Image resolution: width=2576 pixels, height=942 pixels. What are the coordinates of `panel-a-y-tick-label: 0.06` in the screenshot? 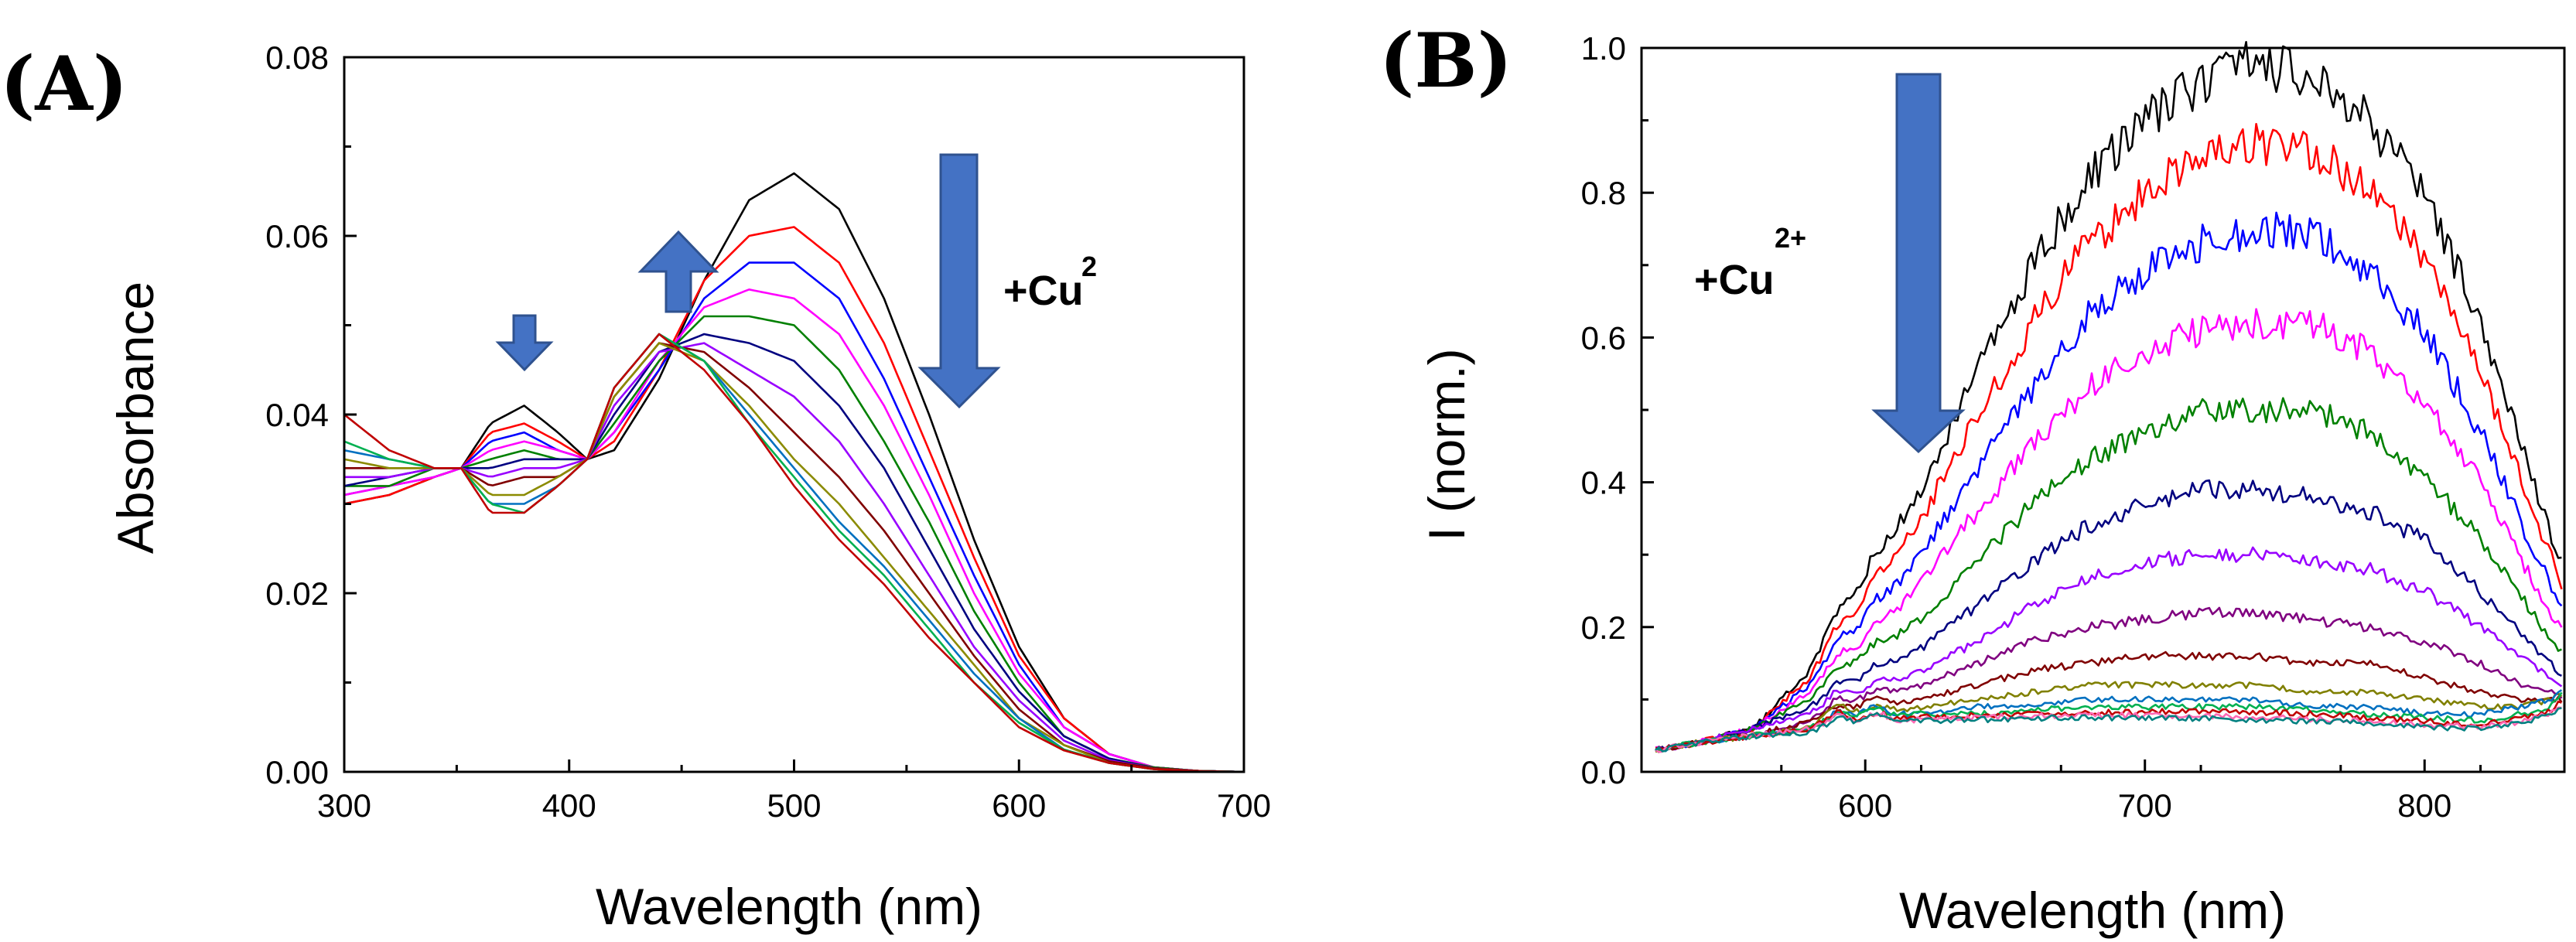 It's located at (297, 236).